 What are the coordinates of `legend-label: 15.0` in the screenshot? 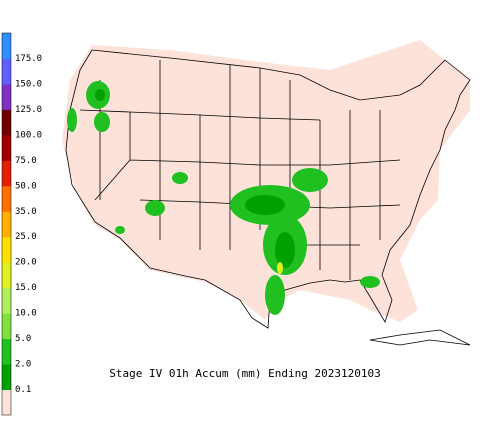 It's located at (26, 288).